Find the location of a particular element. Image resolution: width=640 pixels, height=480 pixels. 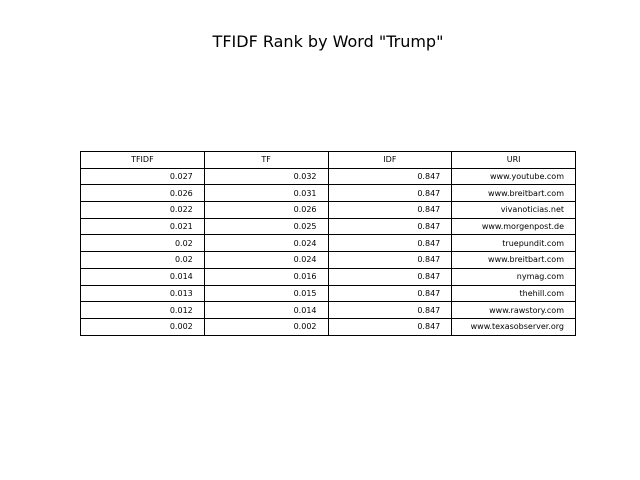

tfidf-cell: 0.013 is located at coordinates (142, 293).